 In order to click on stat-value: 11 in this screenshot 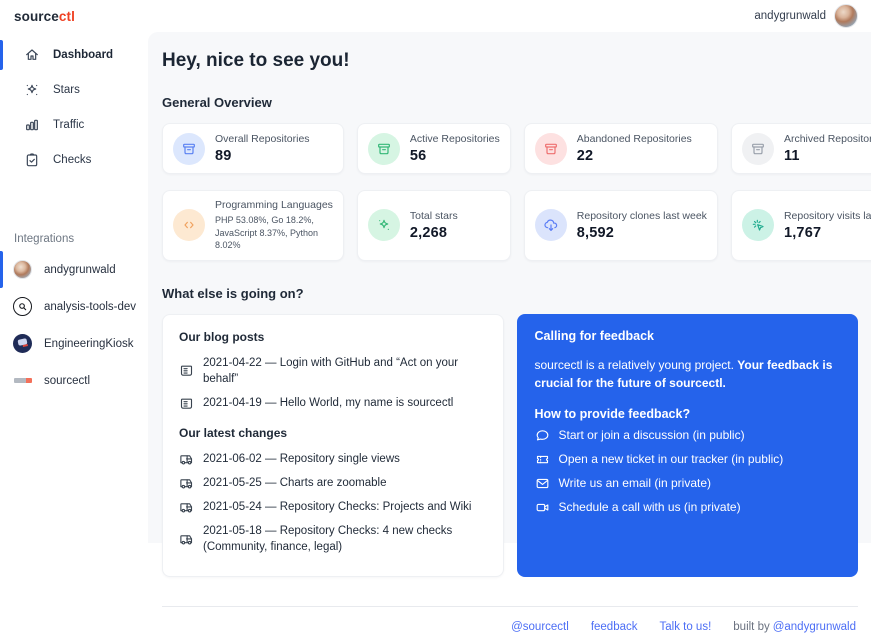, I will do `click(791, 156)`.